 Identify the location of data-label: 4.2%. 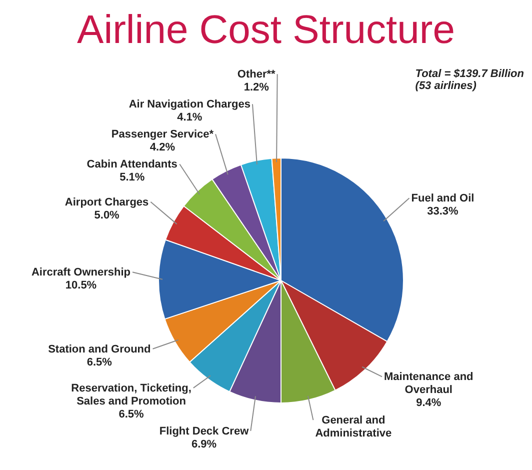
(163, 148).